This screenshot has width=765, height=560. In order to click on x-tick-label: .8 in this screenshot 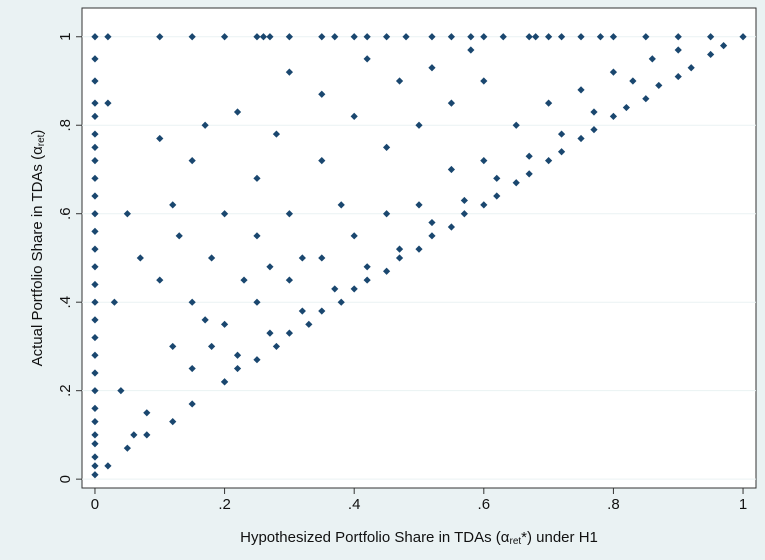, I will do `click(613, 504)`.